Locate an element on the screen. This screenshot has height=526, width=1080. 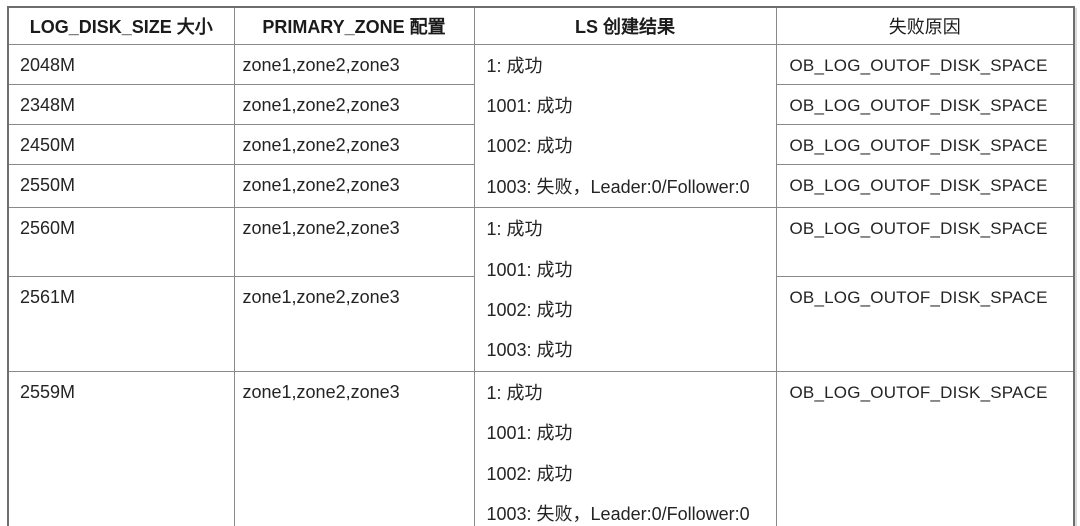
header-primary-zone: PRIMARY_ZONE 配置 is located at coordinates (354, 25).